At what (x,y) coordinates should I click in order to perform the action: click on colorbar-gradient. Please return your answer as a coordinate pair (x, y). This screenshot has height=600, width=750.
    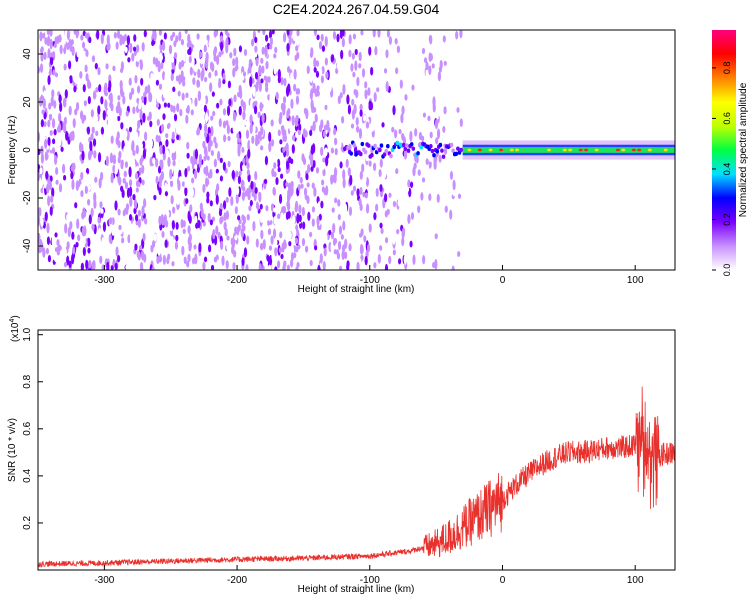
    Looking at the image, I should click on (724, 150).